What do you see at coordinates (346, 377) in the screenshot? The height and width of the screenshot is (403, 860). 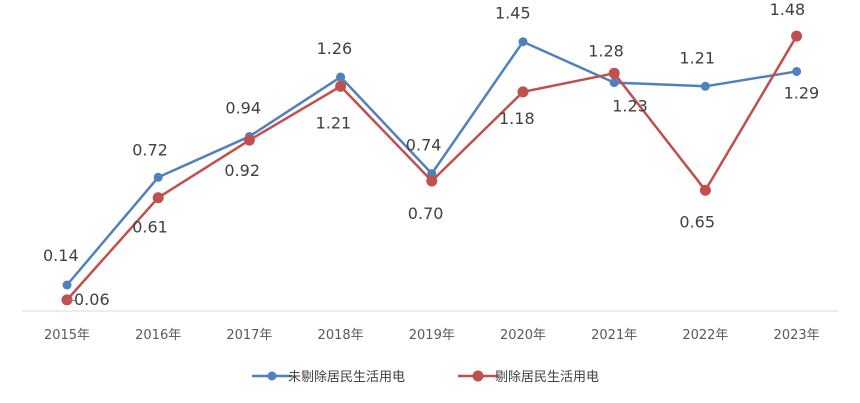 I see `legend-label: 未剔除居民生活用电` at bounding box center [346, 377].